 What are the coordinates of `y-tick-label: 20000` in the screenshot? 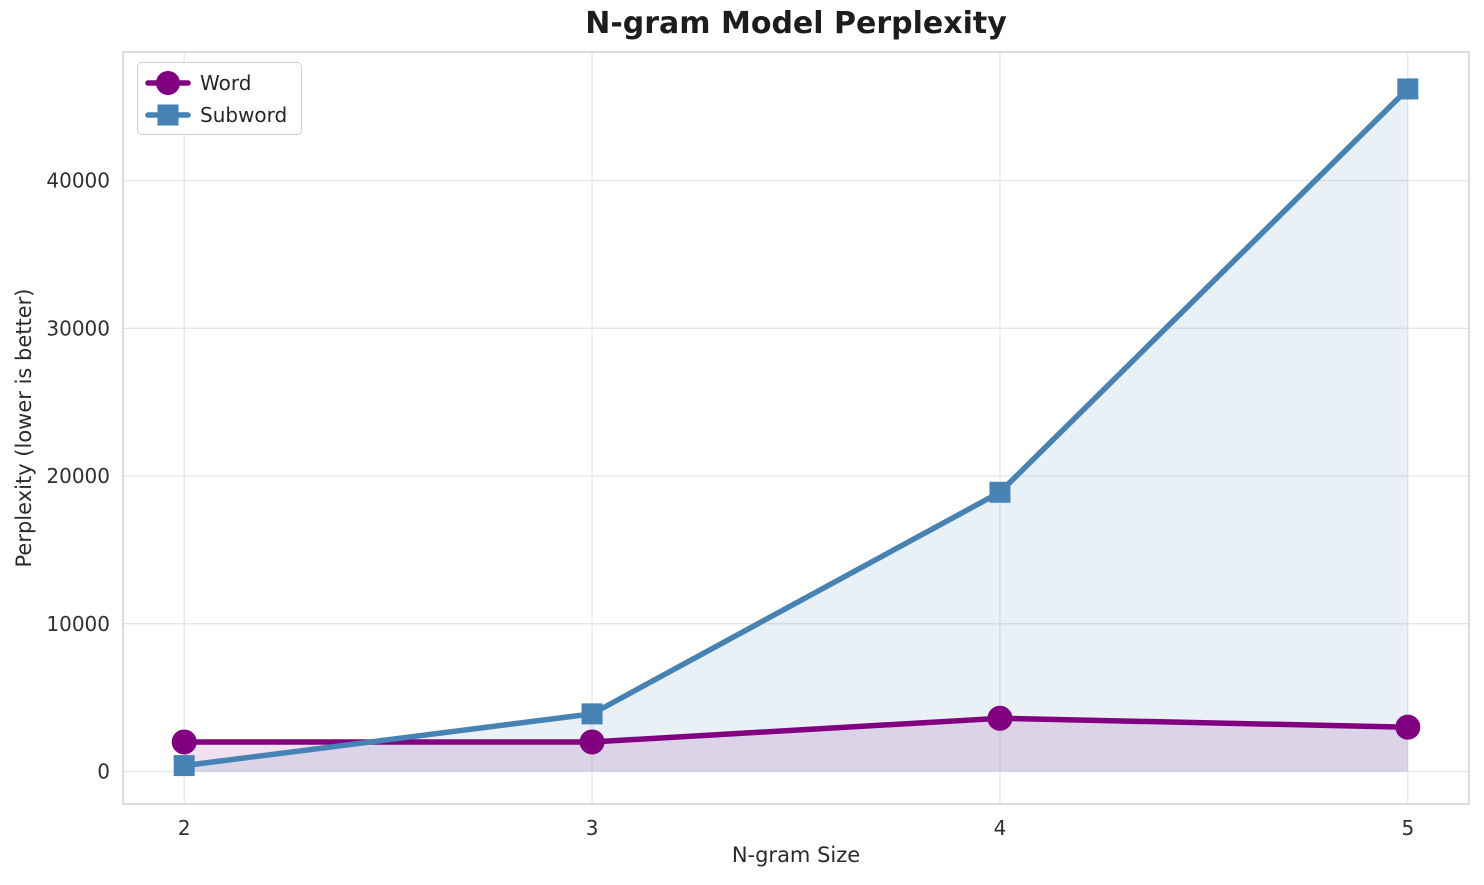 It's located at (78, 476).